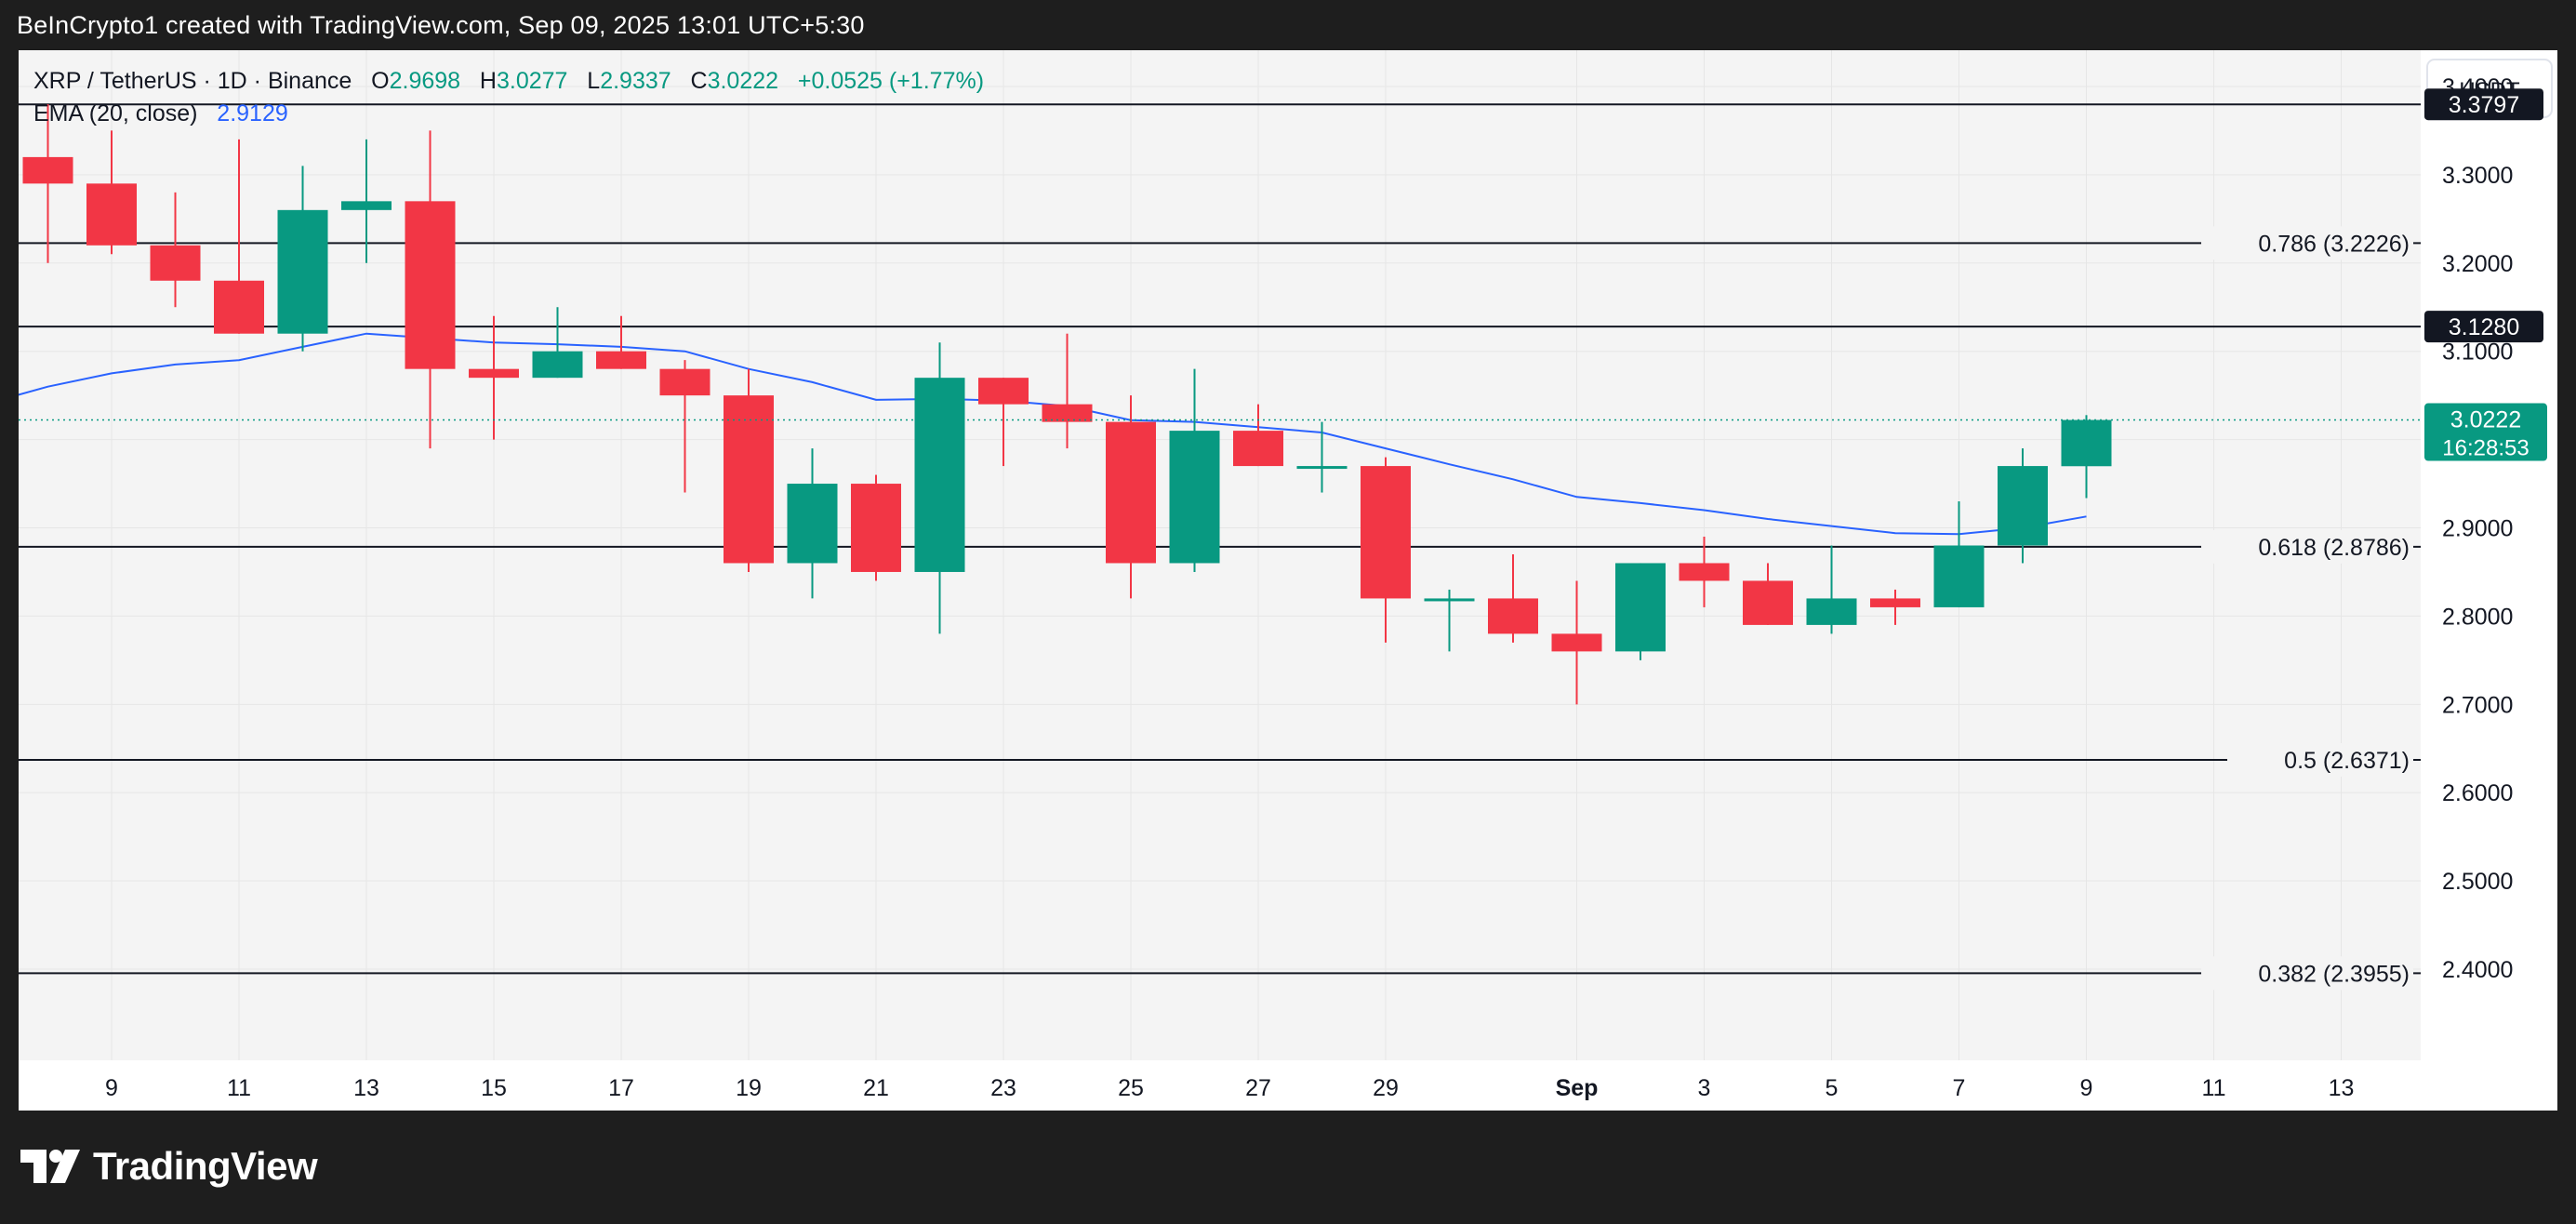 The width and height of the screenshot is (2576, 1224). I want to click on time-tick-label: 5, so click(1832, 1088).